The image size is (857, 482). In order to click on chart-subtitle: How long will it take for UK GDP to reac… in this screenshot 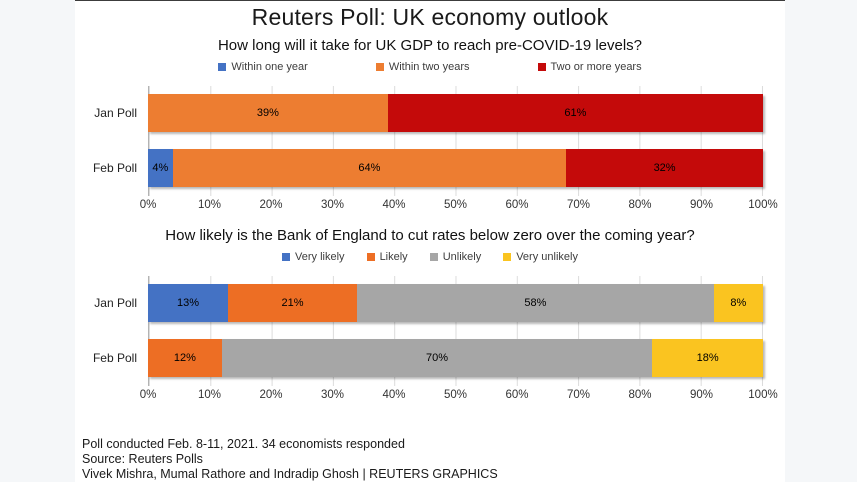, I will do `click(430, 45)`.